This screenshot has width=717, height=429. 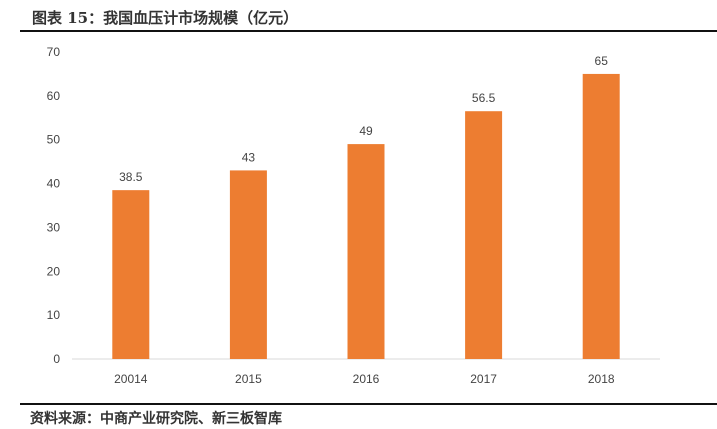 What do you see at coordinates (368, 31) in the screenshot?
I see `top-rule` at bounding box center [368, 31].